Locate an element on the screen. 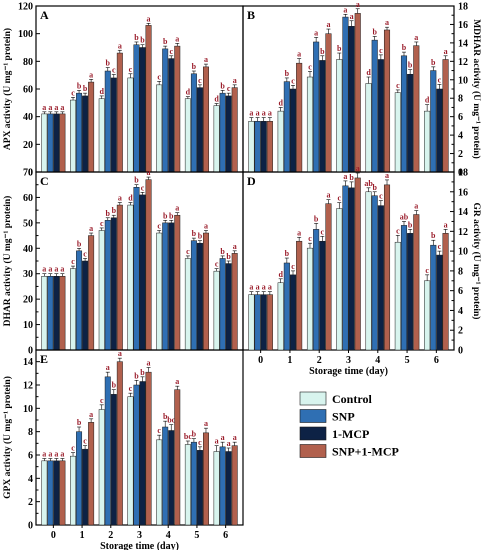 The image size is (485, 550). y-tick-label: 8 is located at coordinates (30, 432).